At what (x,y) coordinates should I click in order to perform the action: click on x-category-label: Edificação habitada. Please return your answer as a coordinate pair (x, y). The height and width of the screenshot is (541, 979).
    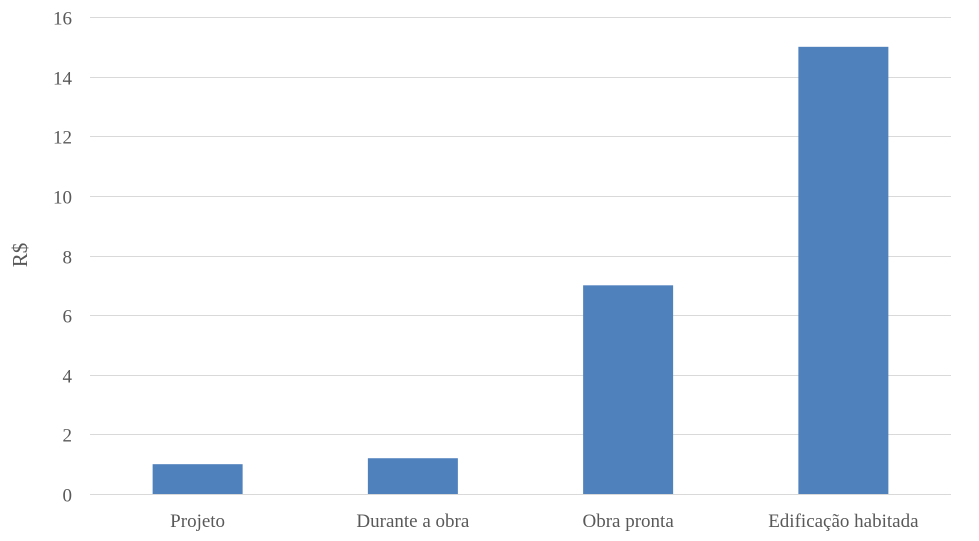
    Looking at the image, I should click on (843, 521).